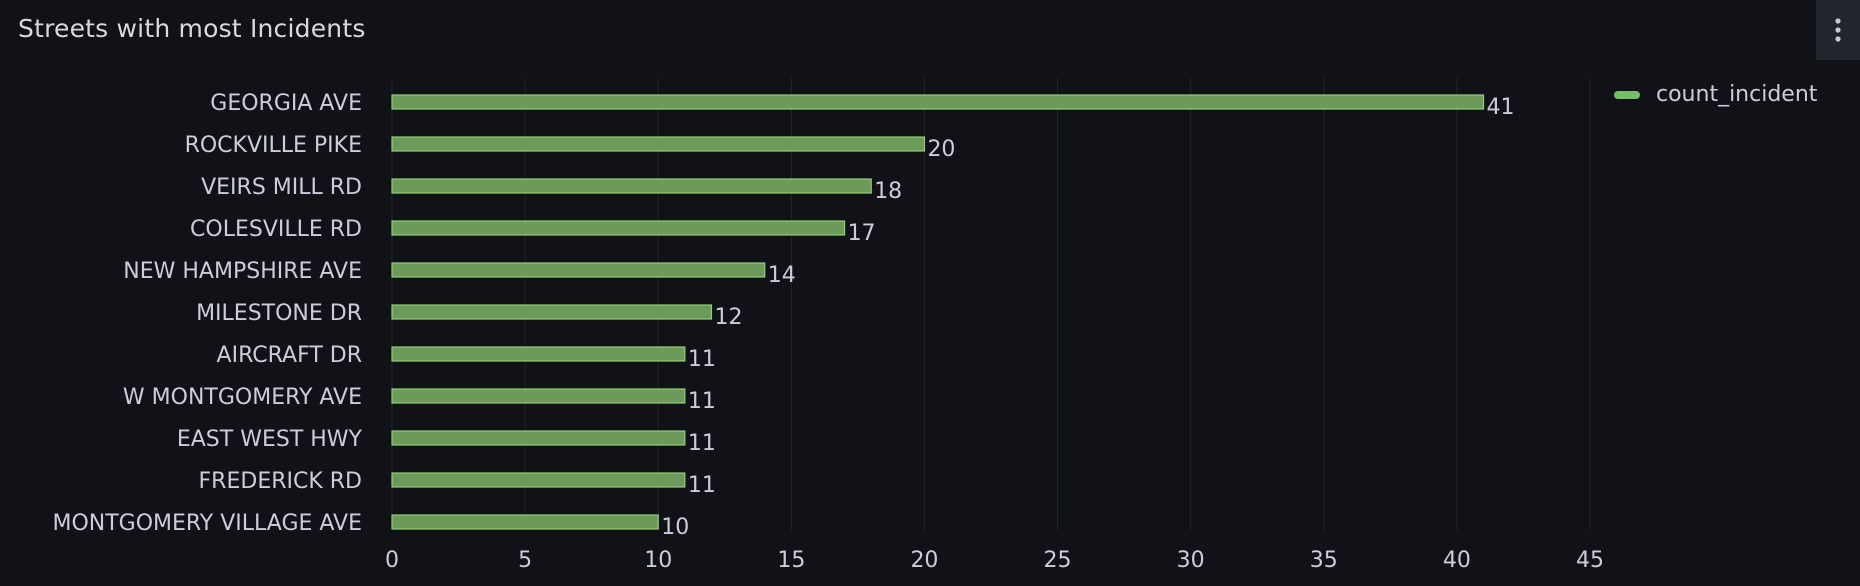 The image size is (1860, 586). Describe the element at coordinates (862, 233) in the screenshot. I see `bar-value-label: 17` at that location.